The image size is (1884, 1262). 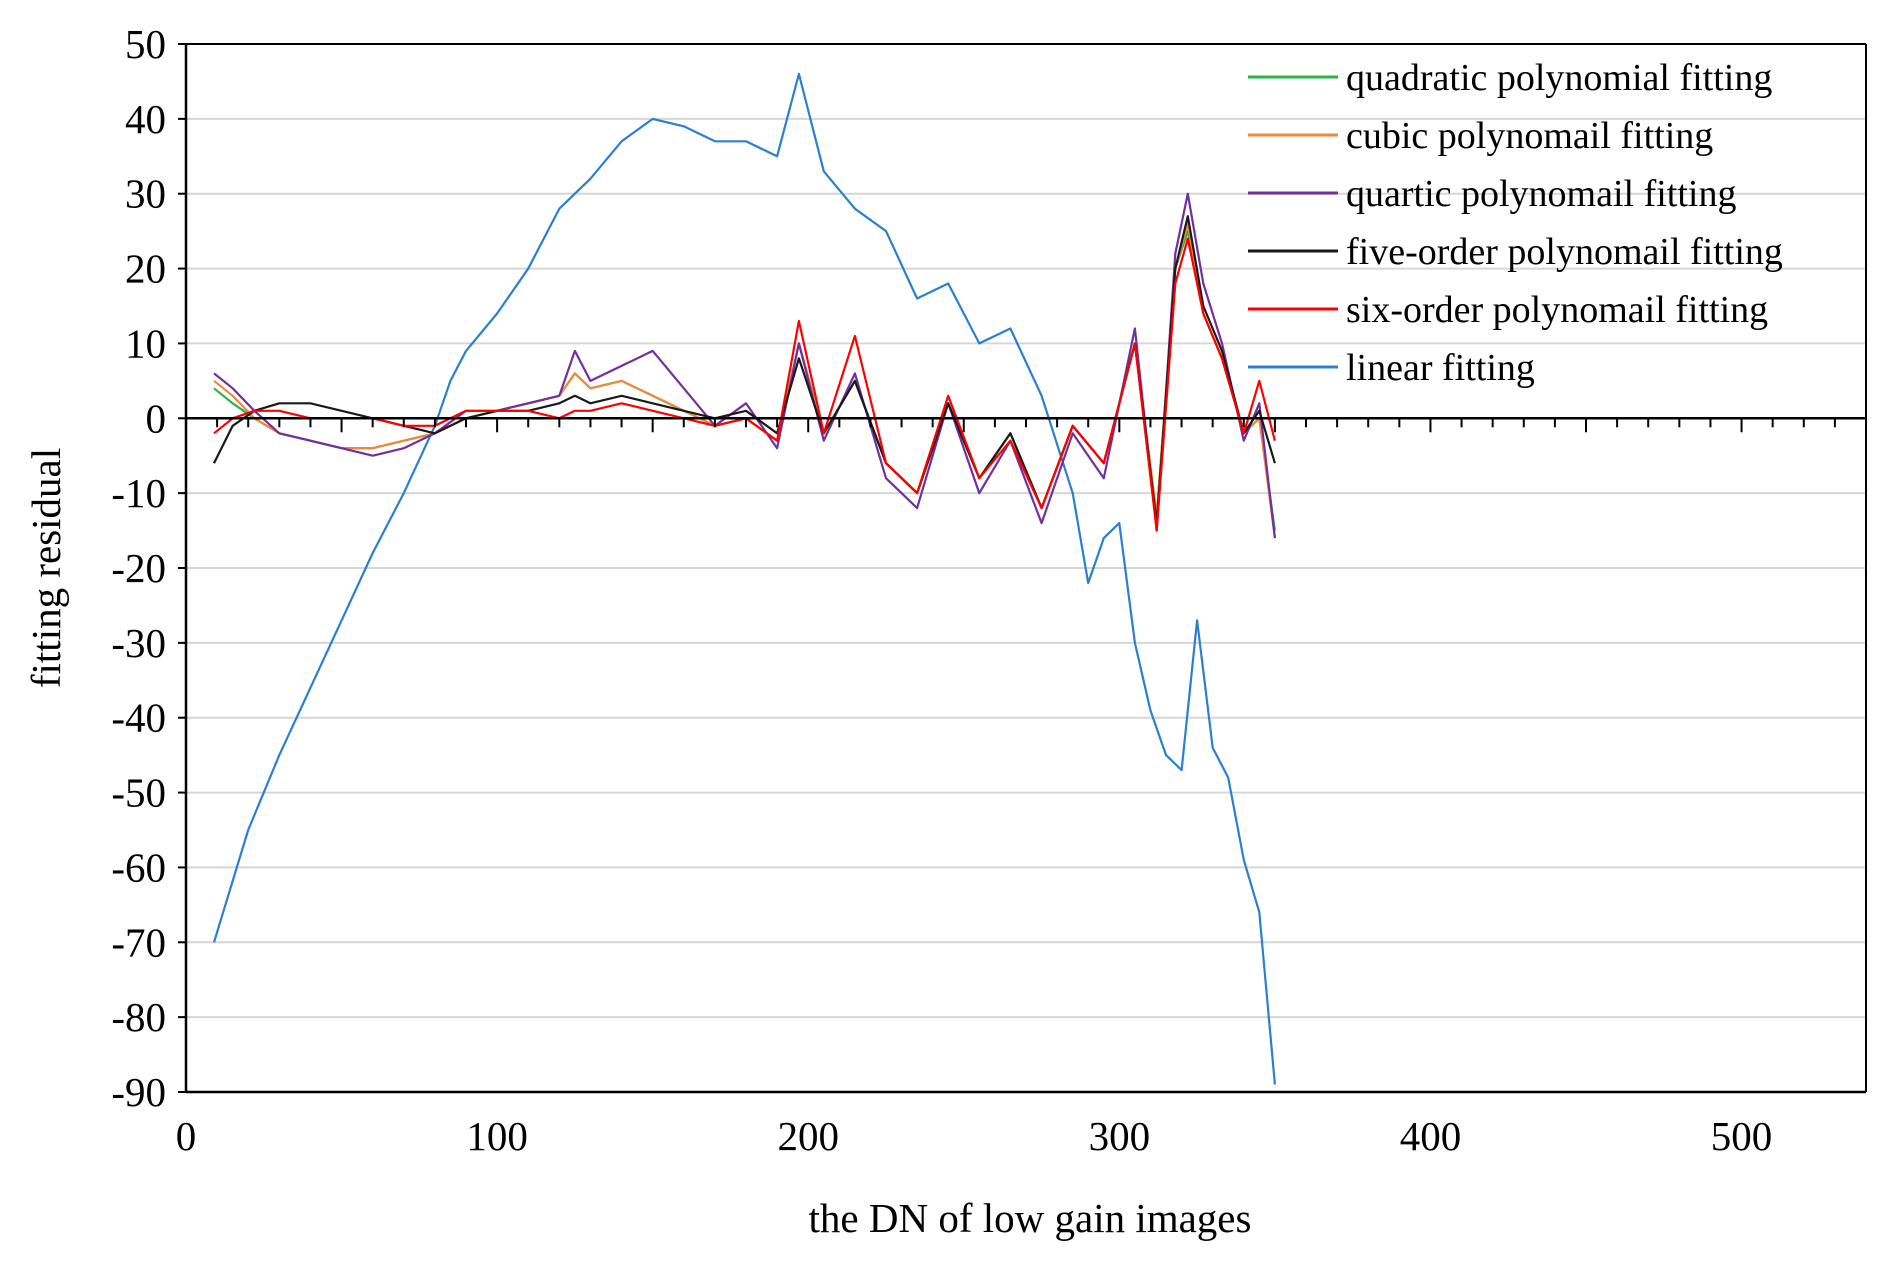 What do you see at coordinates (1120, 1136) in the screenshot?
I see `x-tick-label: 300` at bounding box center [1120, 1136].